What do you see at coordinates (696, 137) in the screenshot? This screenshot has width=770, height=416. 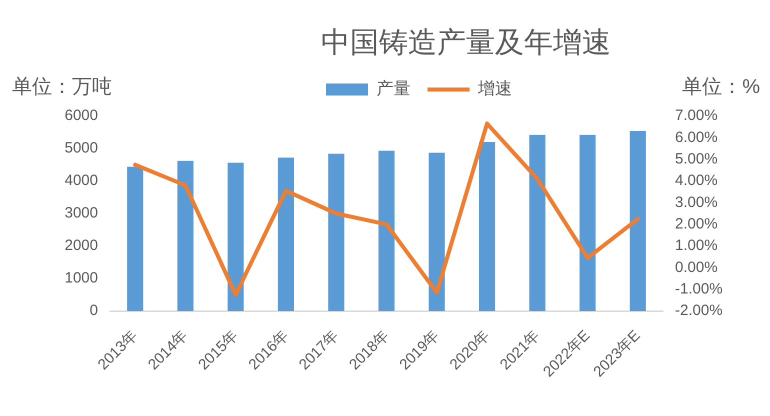 I see `y2-tick-label: 6.00%` at bounding box center [696, 137].